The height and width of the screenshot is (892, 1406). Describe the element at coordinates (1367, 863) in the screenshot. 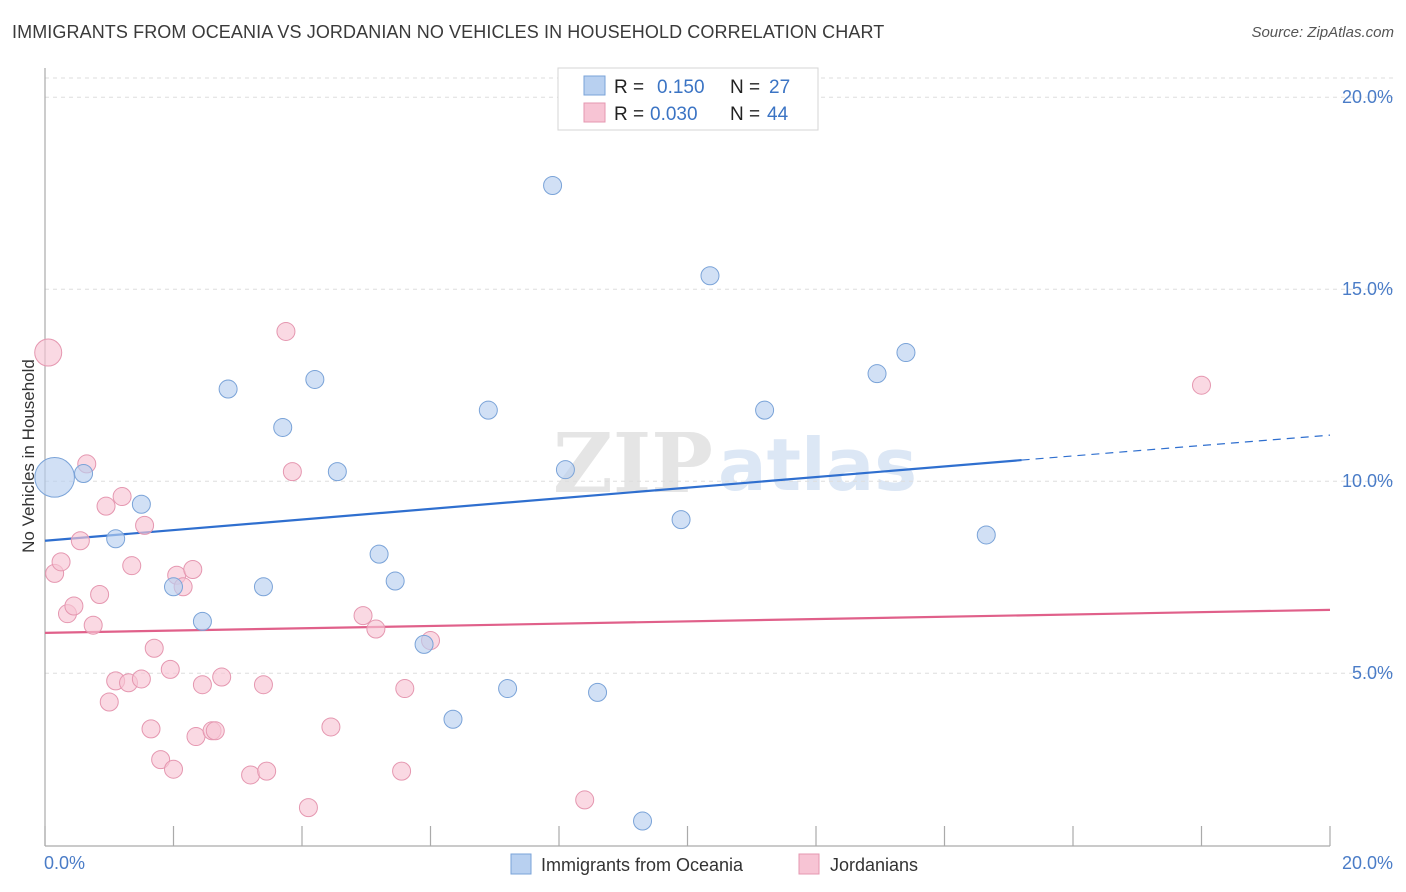

I see `x-tick-label-max: 20.0%` at that location.